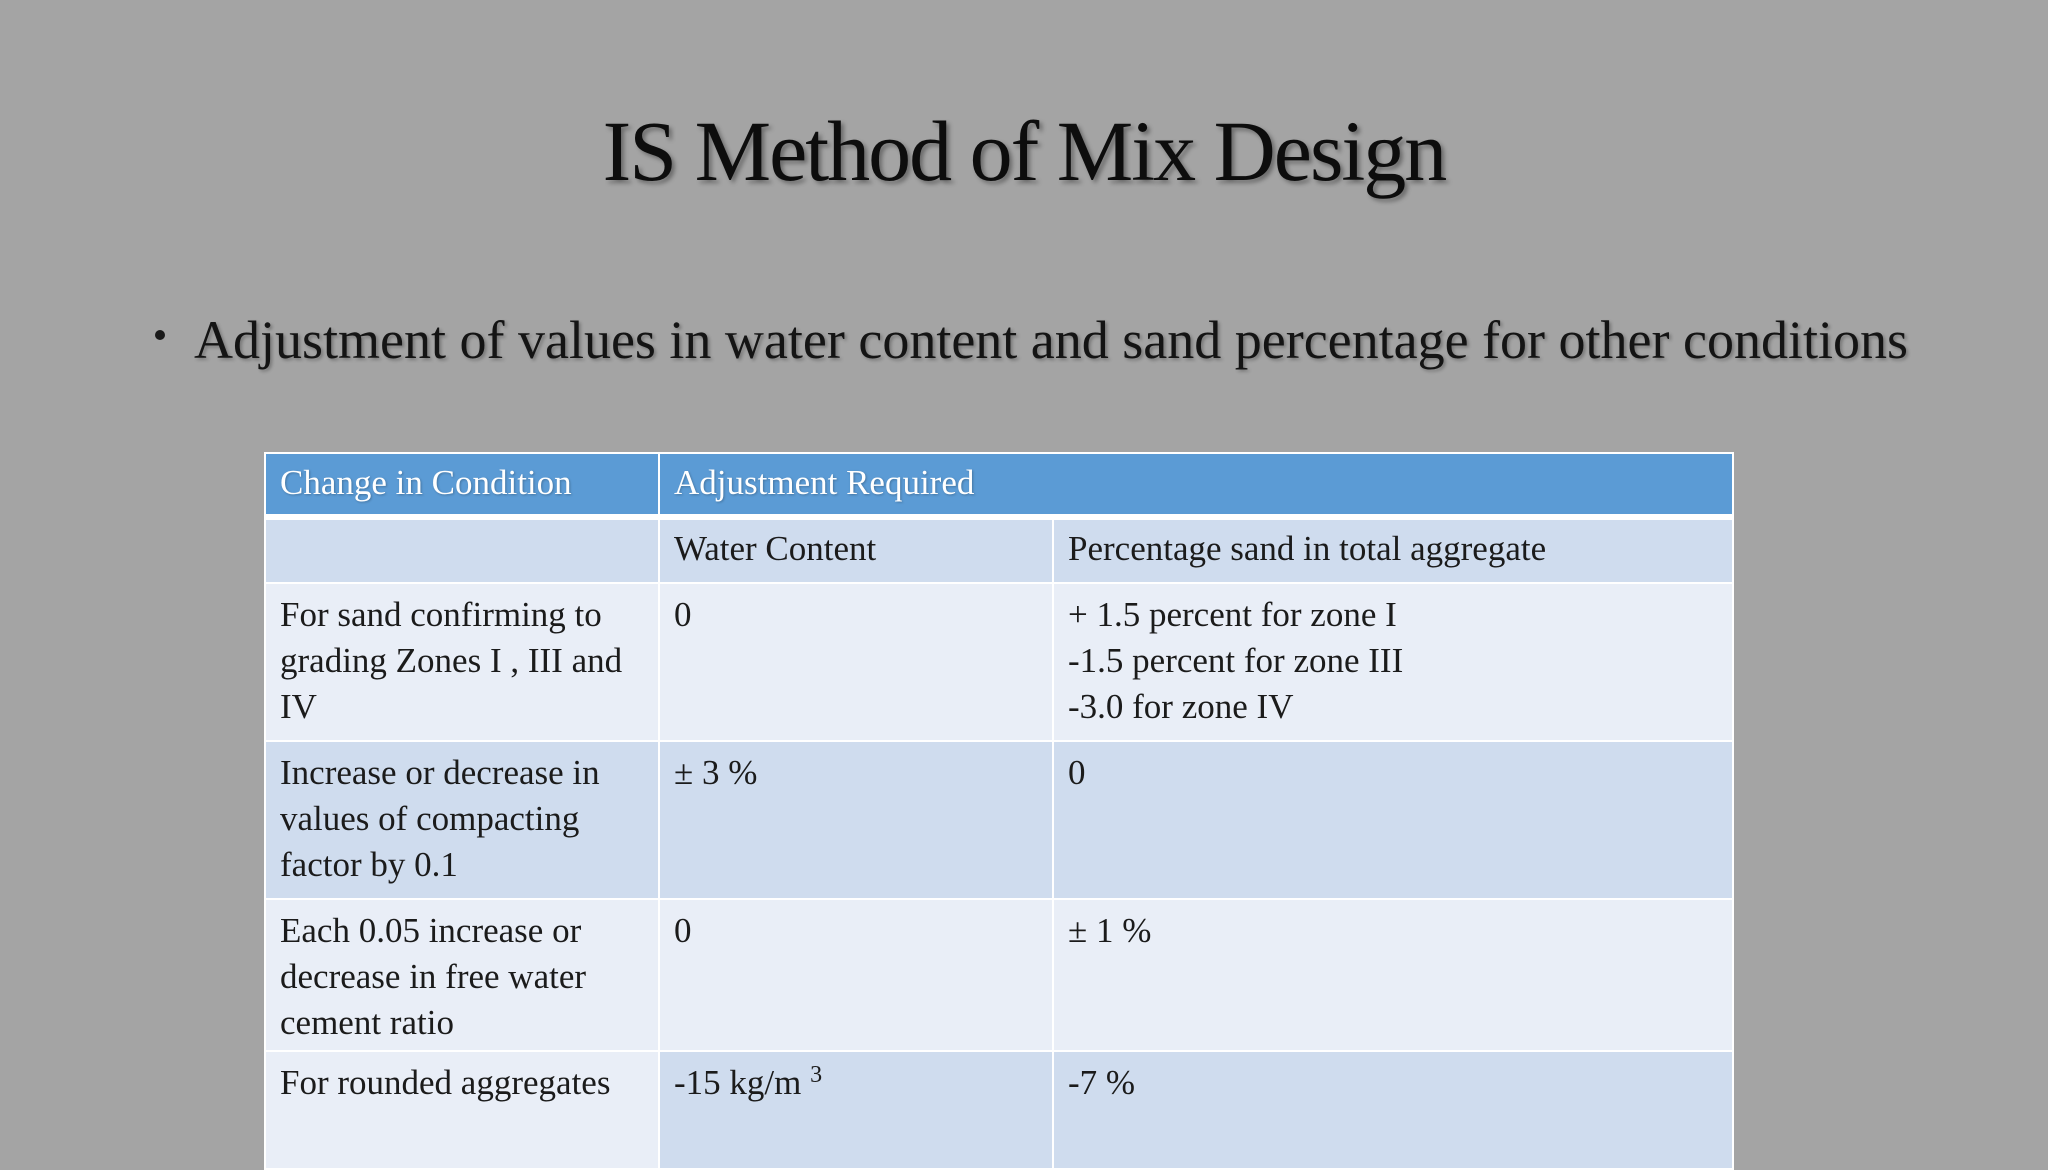 The height and width of the screenshot is (1170, 2048). I want to click on water-content-cell: ± 3 %, so click(856, 820).